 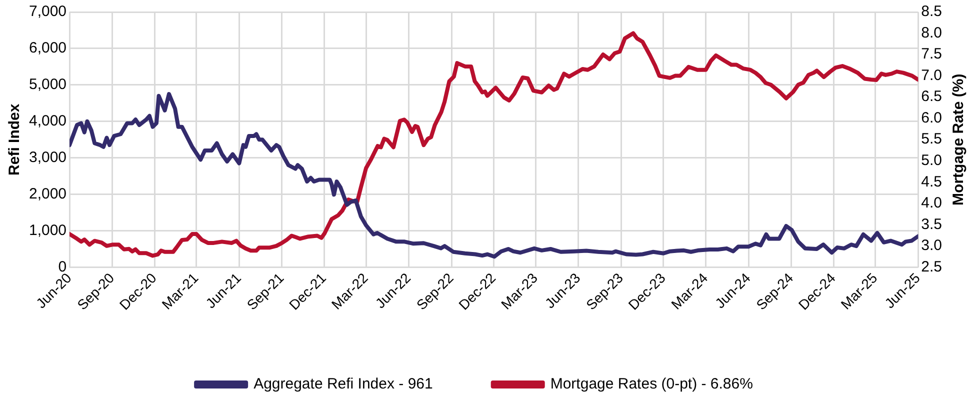 What do you see at coordinates (343, 384) in the screenshot?
I see `legend-label: Aggregate Refi Index - 961` at bounding box center [343, 384].